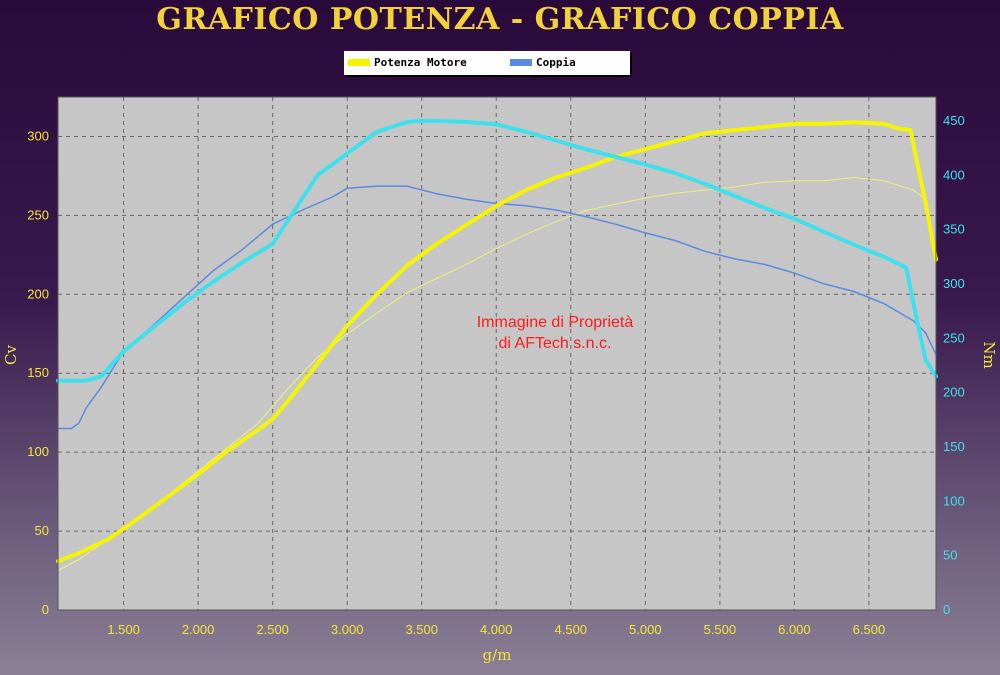  Describe the element at coordinates (869, 629) in the screenshot. I see `x-tick-label: 6.500` at that location.